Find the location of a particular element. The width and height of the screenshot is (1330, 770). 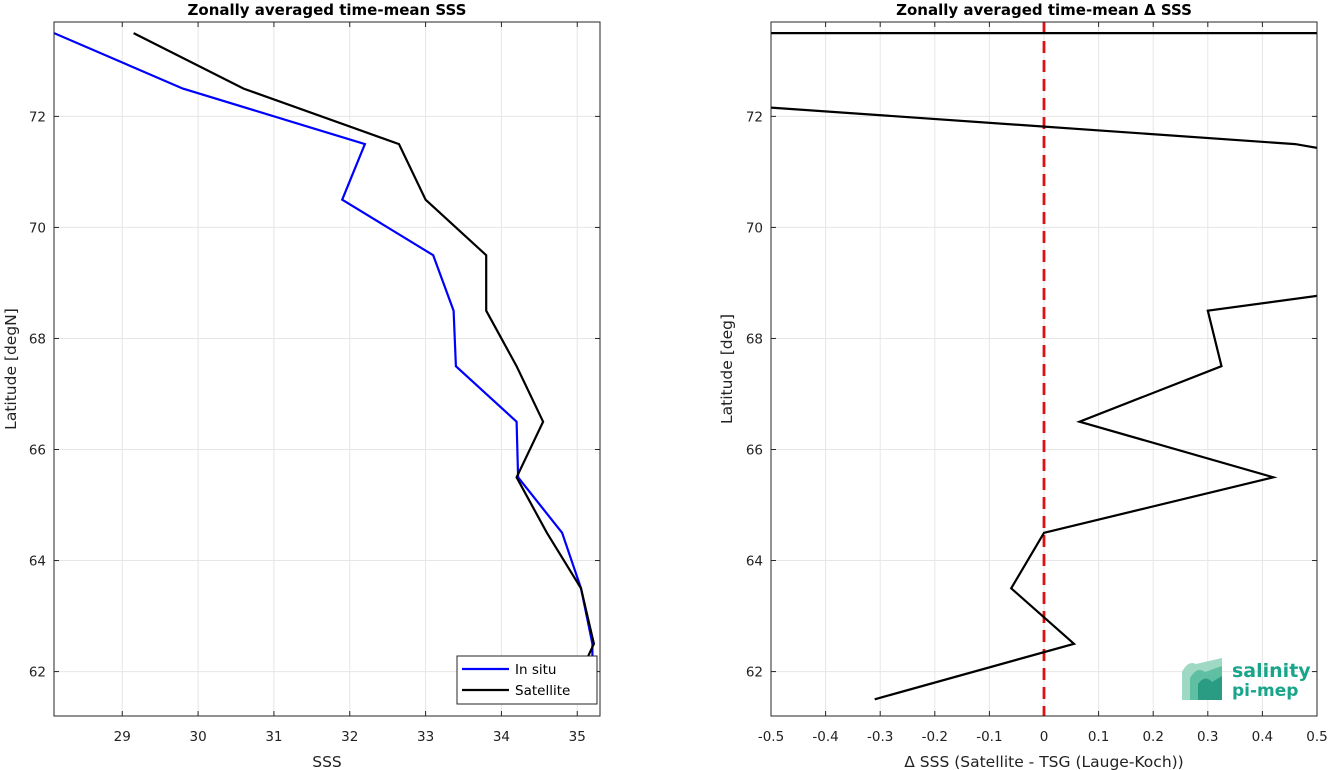

legend: In situ Satellite is located at coordinates (527, 680).